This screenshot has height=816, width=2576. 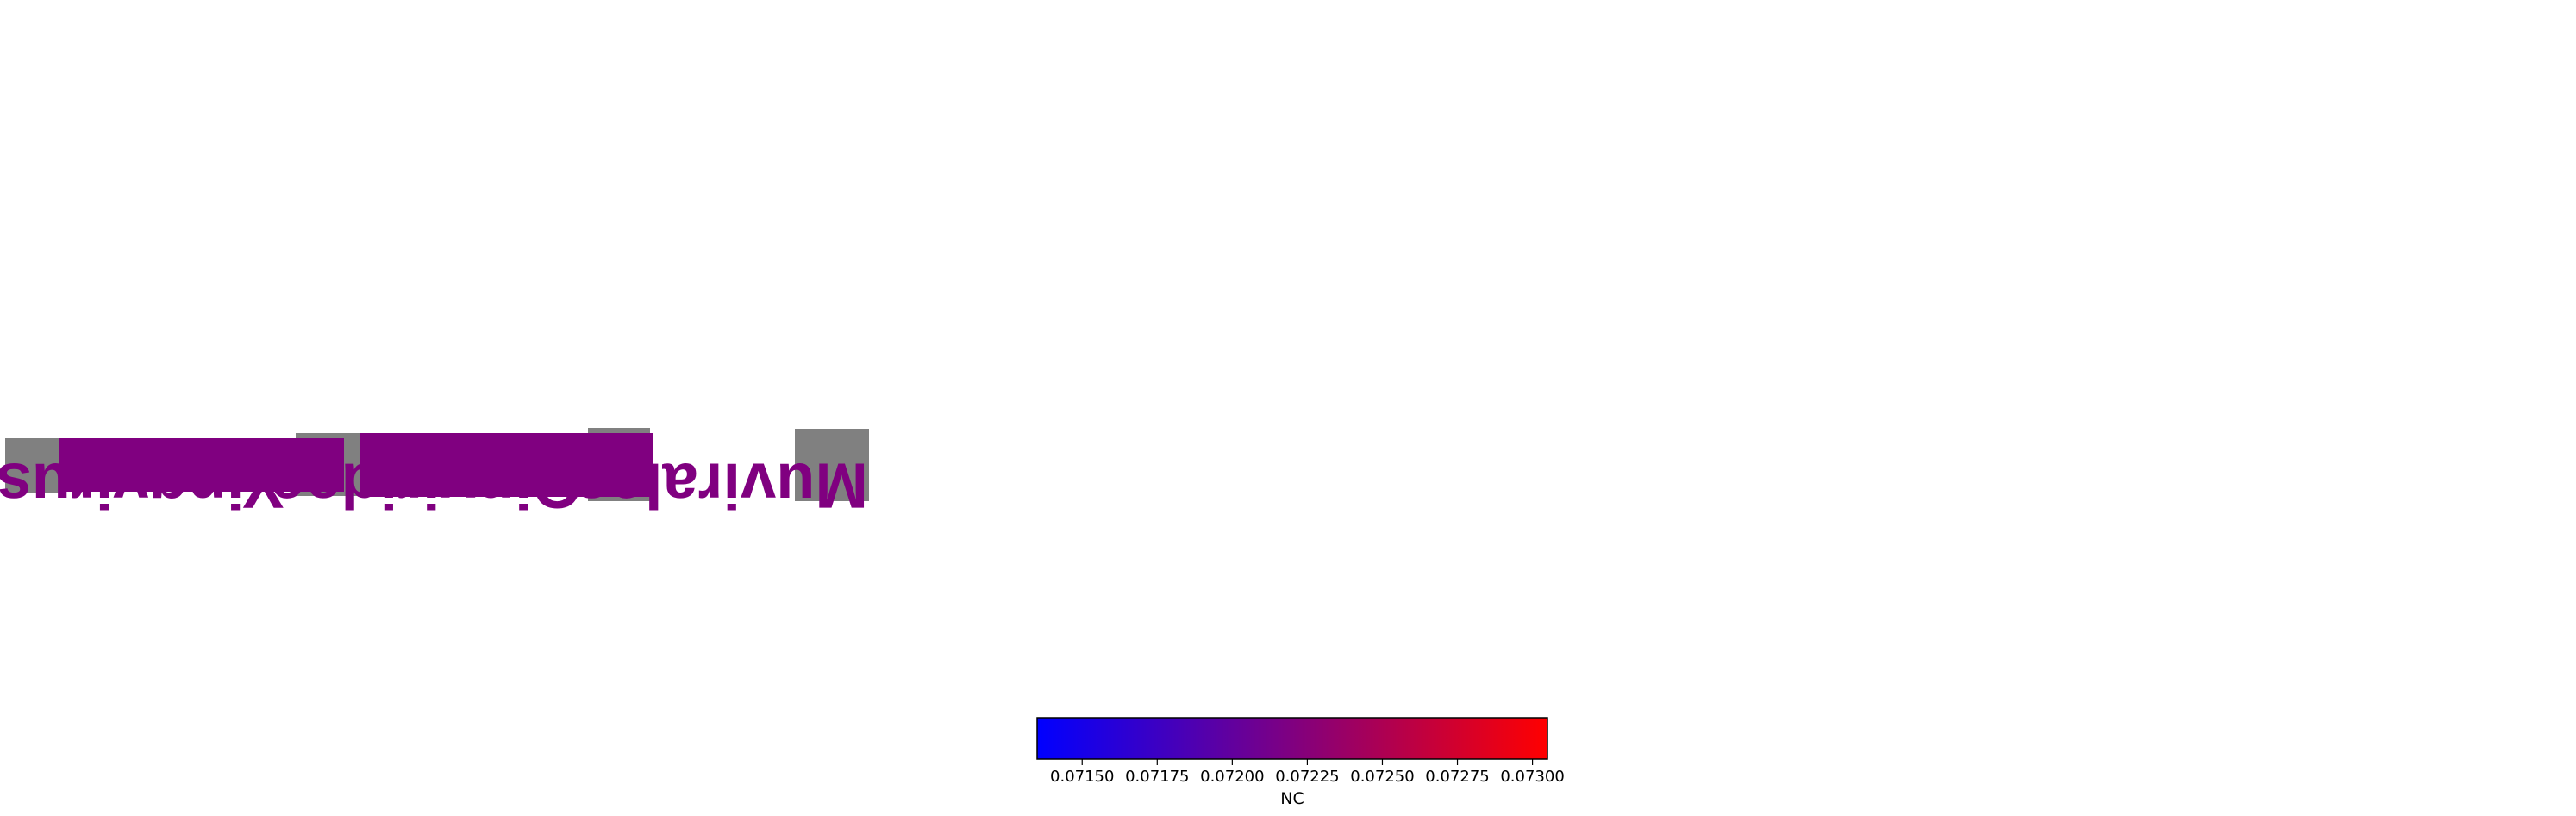 I want to click on colorbar-tick-label: 0.07225, so click(x=1307, y=777).